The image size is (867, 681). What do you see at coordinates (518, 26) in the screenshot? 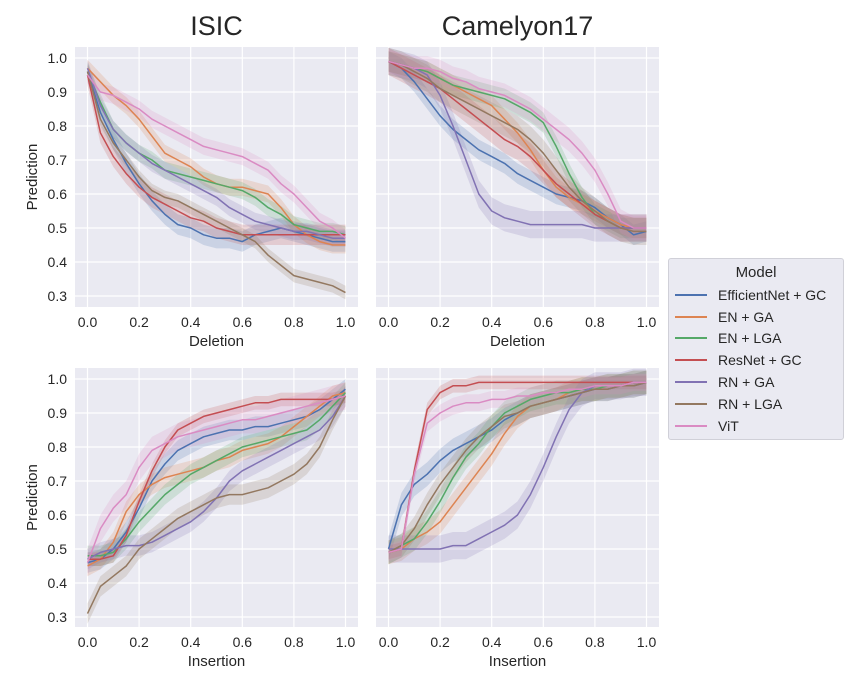
I see `panel-title: Camelyon17` at bounding box center [518, 26].